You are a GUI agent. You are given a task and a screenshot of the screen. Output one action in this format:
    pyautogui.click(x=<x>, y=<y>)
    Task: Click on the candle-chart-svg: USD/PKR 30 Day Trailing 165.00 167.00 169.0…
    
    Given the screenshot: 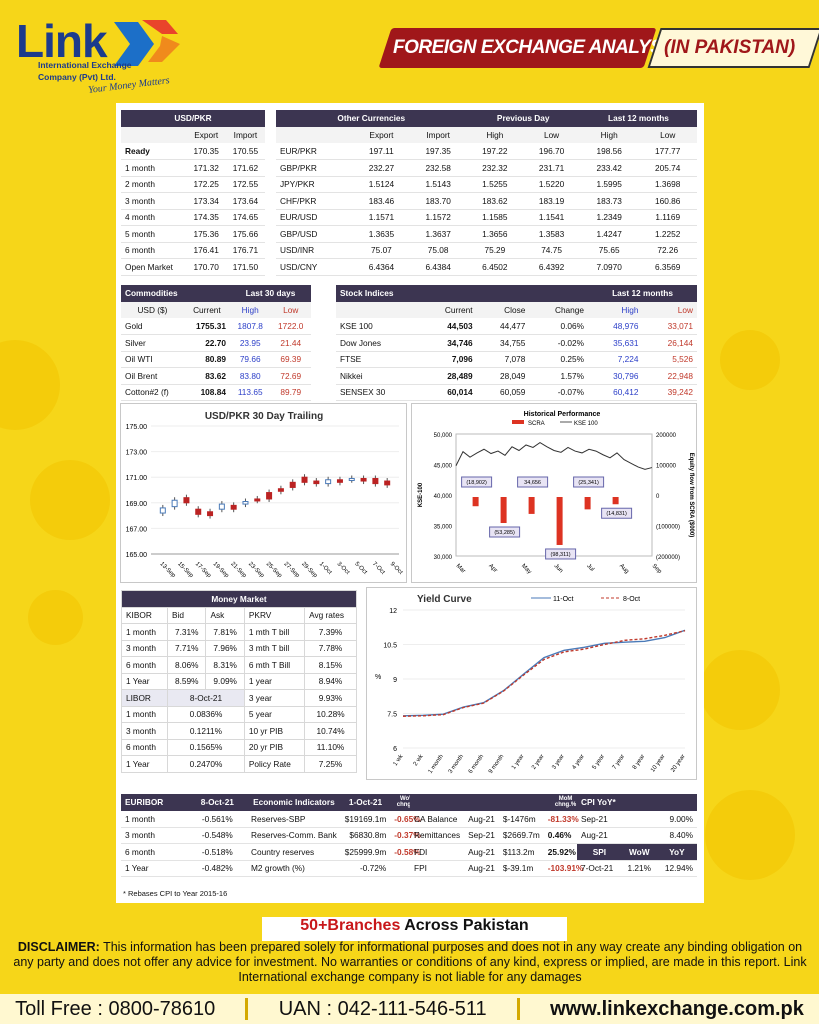 What is the action you would take?
    pyautogui.click(x=265, y=495)
    